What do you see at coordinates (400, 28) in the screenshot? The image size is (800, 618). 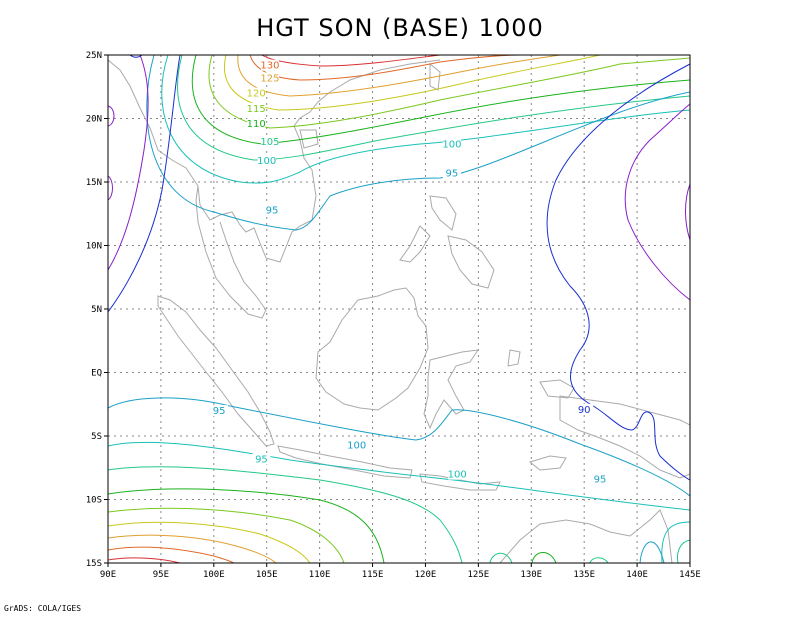 I see `map-title: HGT SON (BASE) 1000` at bounding box center [400, 28].